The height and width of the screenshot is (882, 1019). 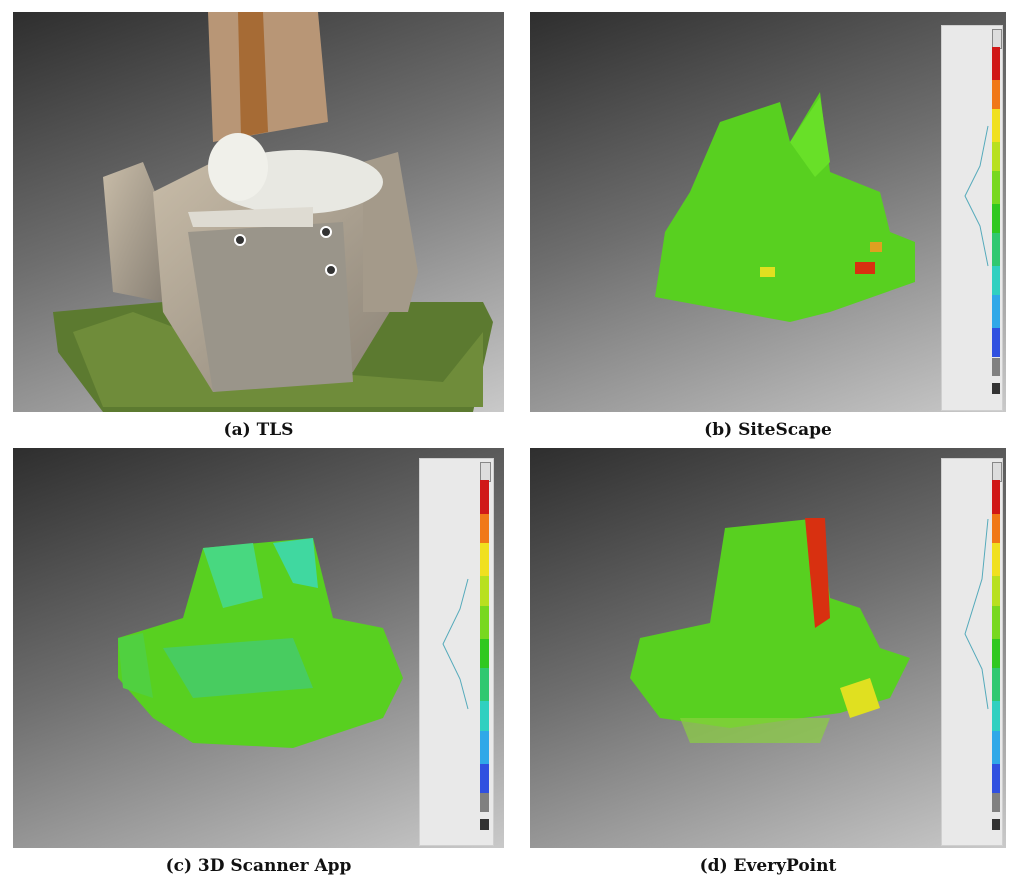 I want to click on cloud-scatter, so click(x=755, y=730).